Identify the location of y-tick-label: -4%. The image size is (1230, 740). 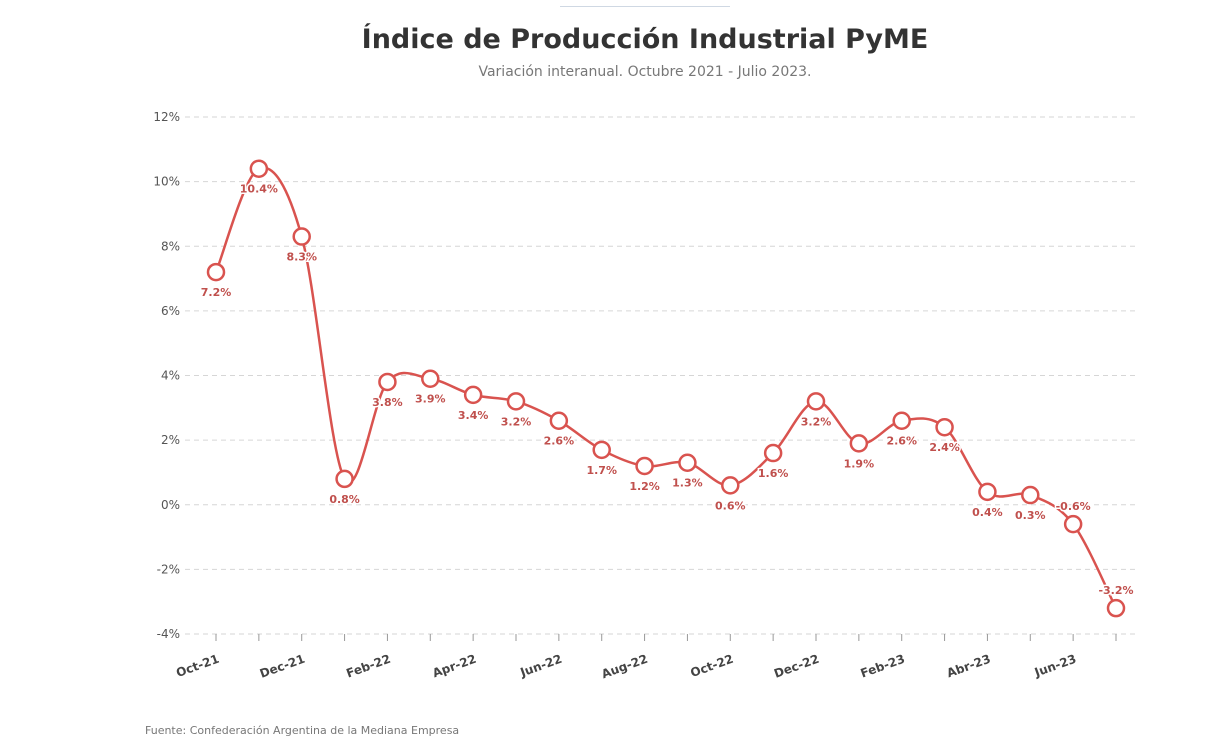
(168, 634).